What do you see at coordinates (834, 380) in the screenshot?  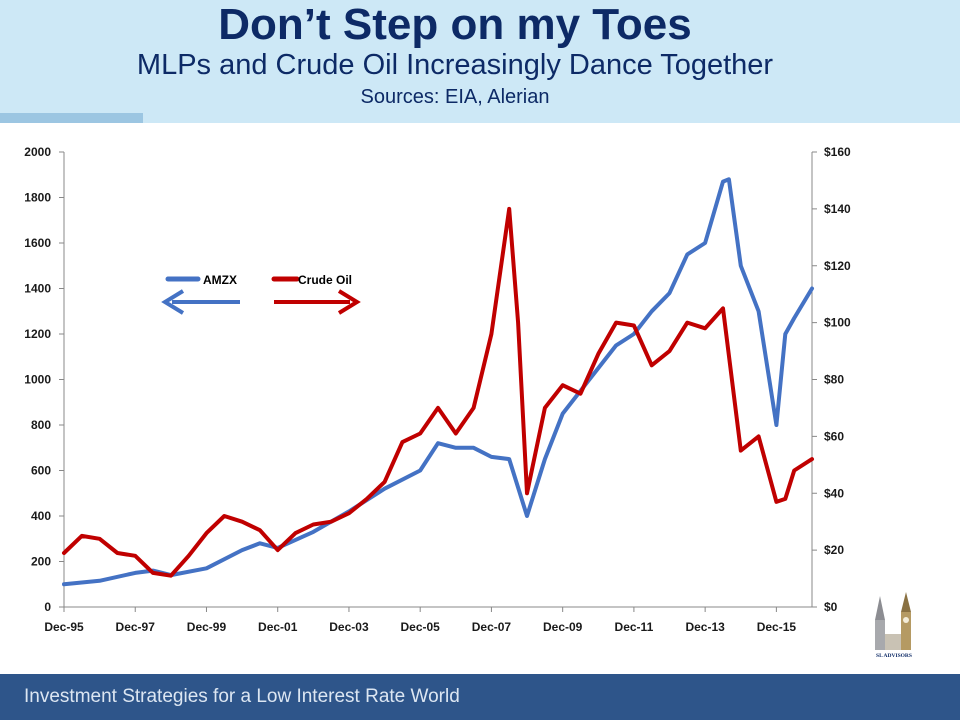 I see `y-right-tick-label: $80` at bounding box center [834, 380].